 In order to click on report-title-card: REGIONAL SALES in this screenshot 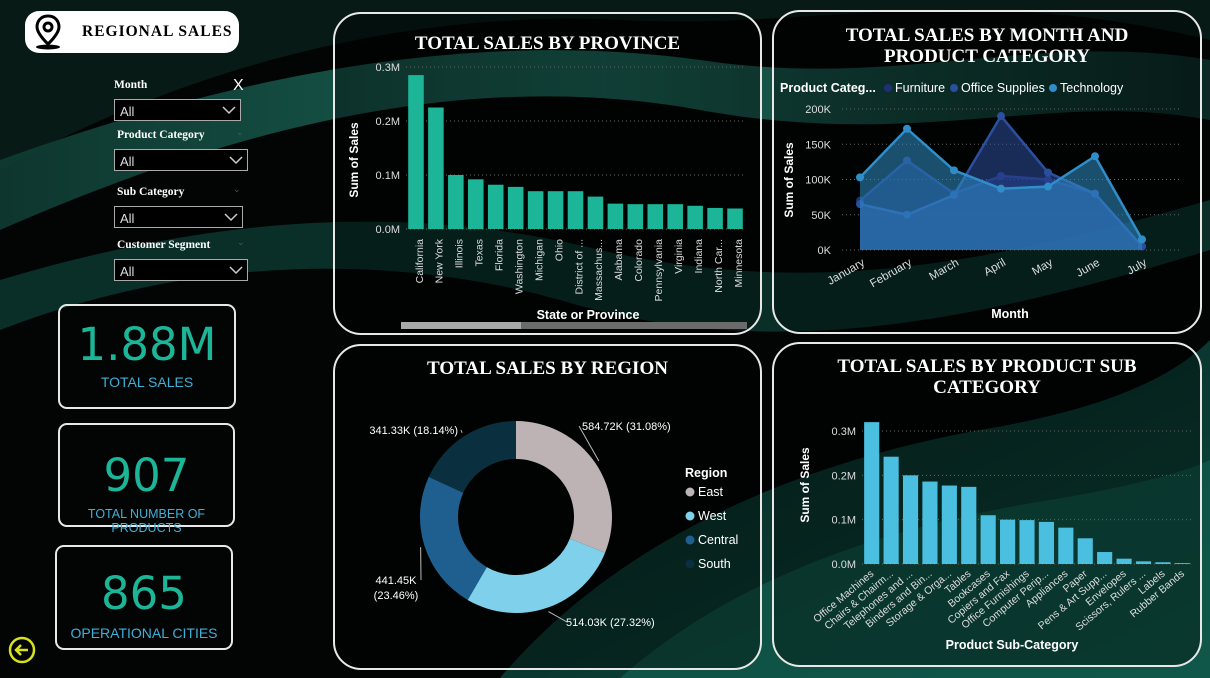, I will do `click(132, 32)`.